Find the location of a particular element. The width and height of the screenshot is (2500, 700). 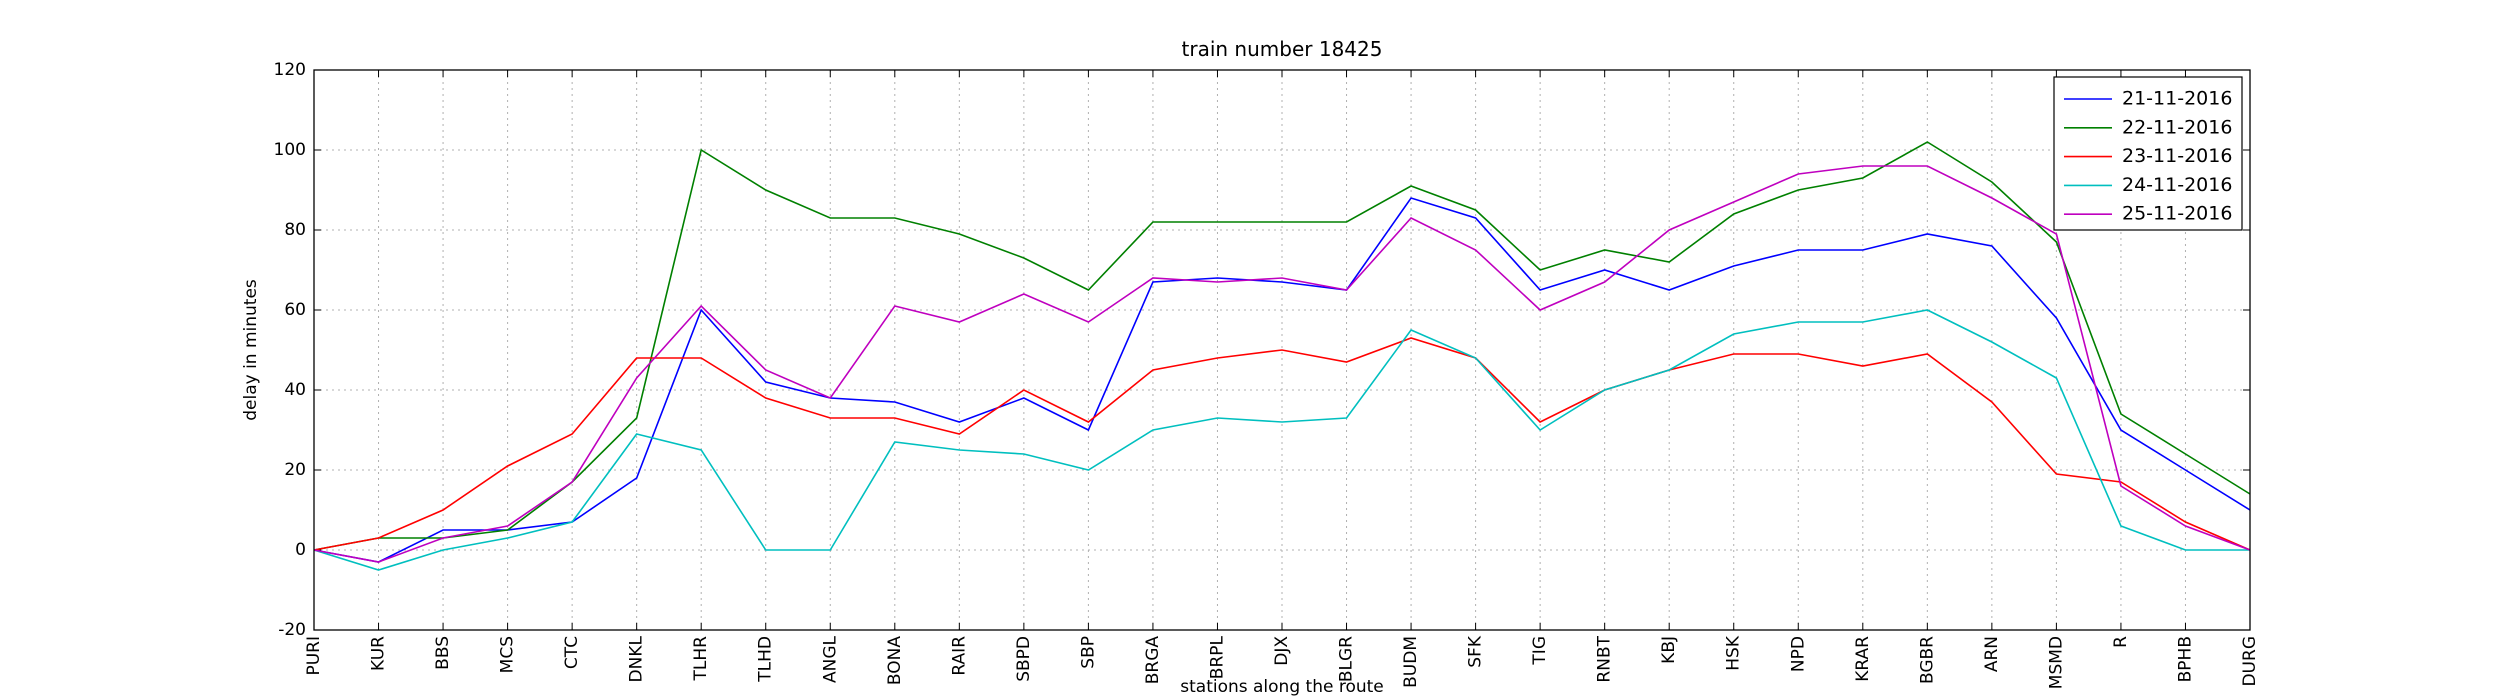

y-tick-label: 100 is located at coordinates (290, 150).